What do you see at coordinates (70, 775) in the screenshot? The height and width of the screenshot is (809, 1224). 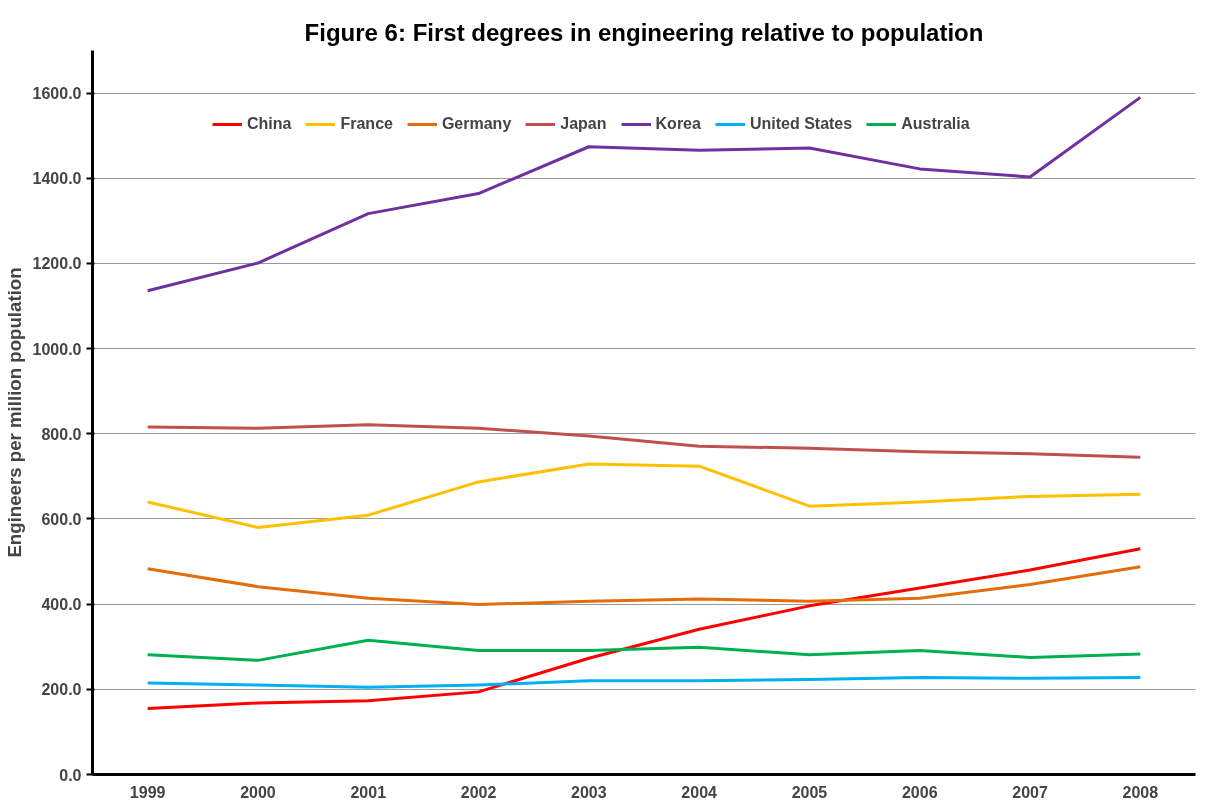 I see `y-tick-label: 0.0` at bounding box center [70, 775].